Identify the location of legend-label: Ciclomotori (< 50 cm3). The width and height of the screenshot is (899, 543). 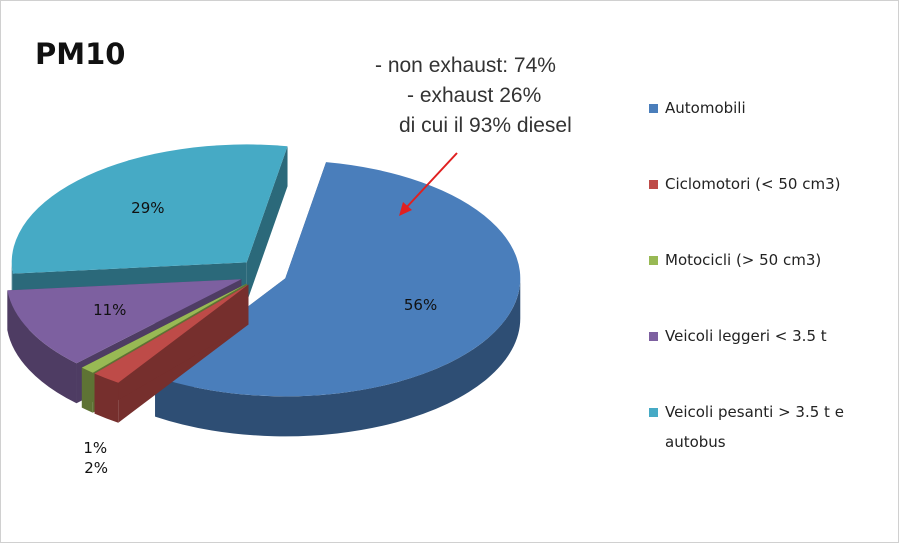
(753, 184).